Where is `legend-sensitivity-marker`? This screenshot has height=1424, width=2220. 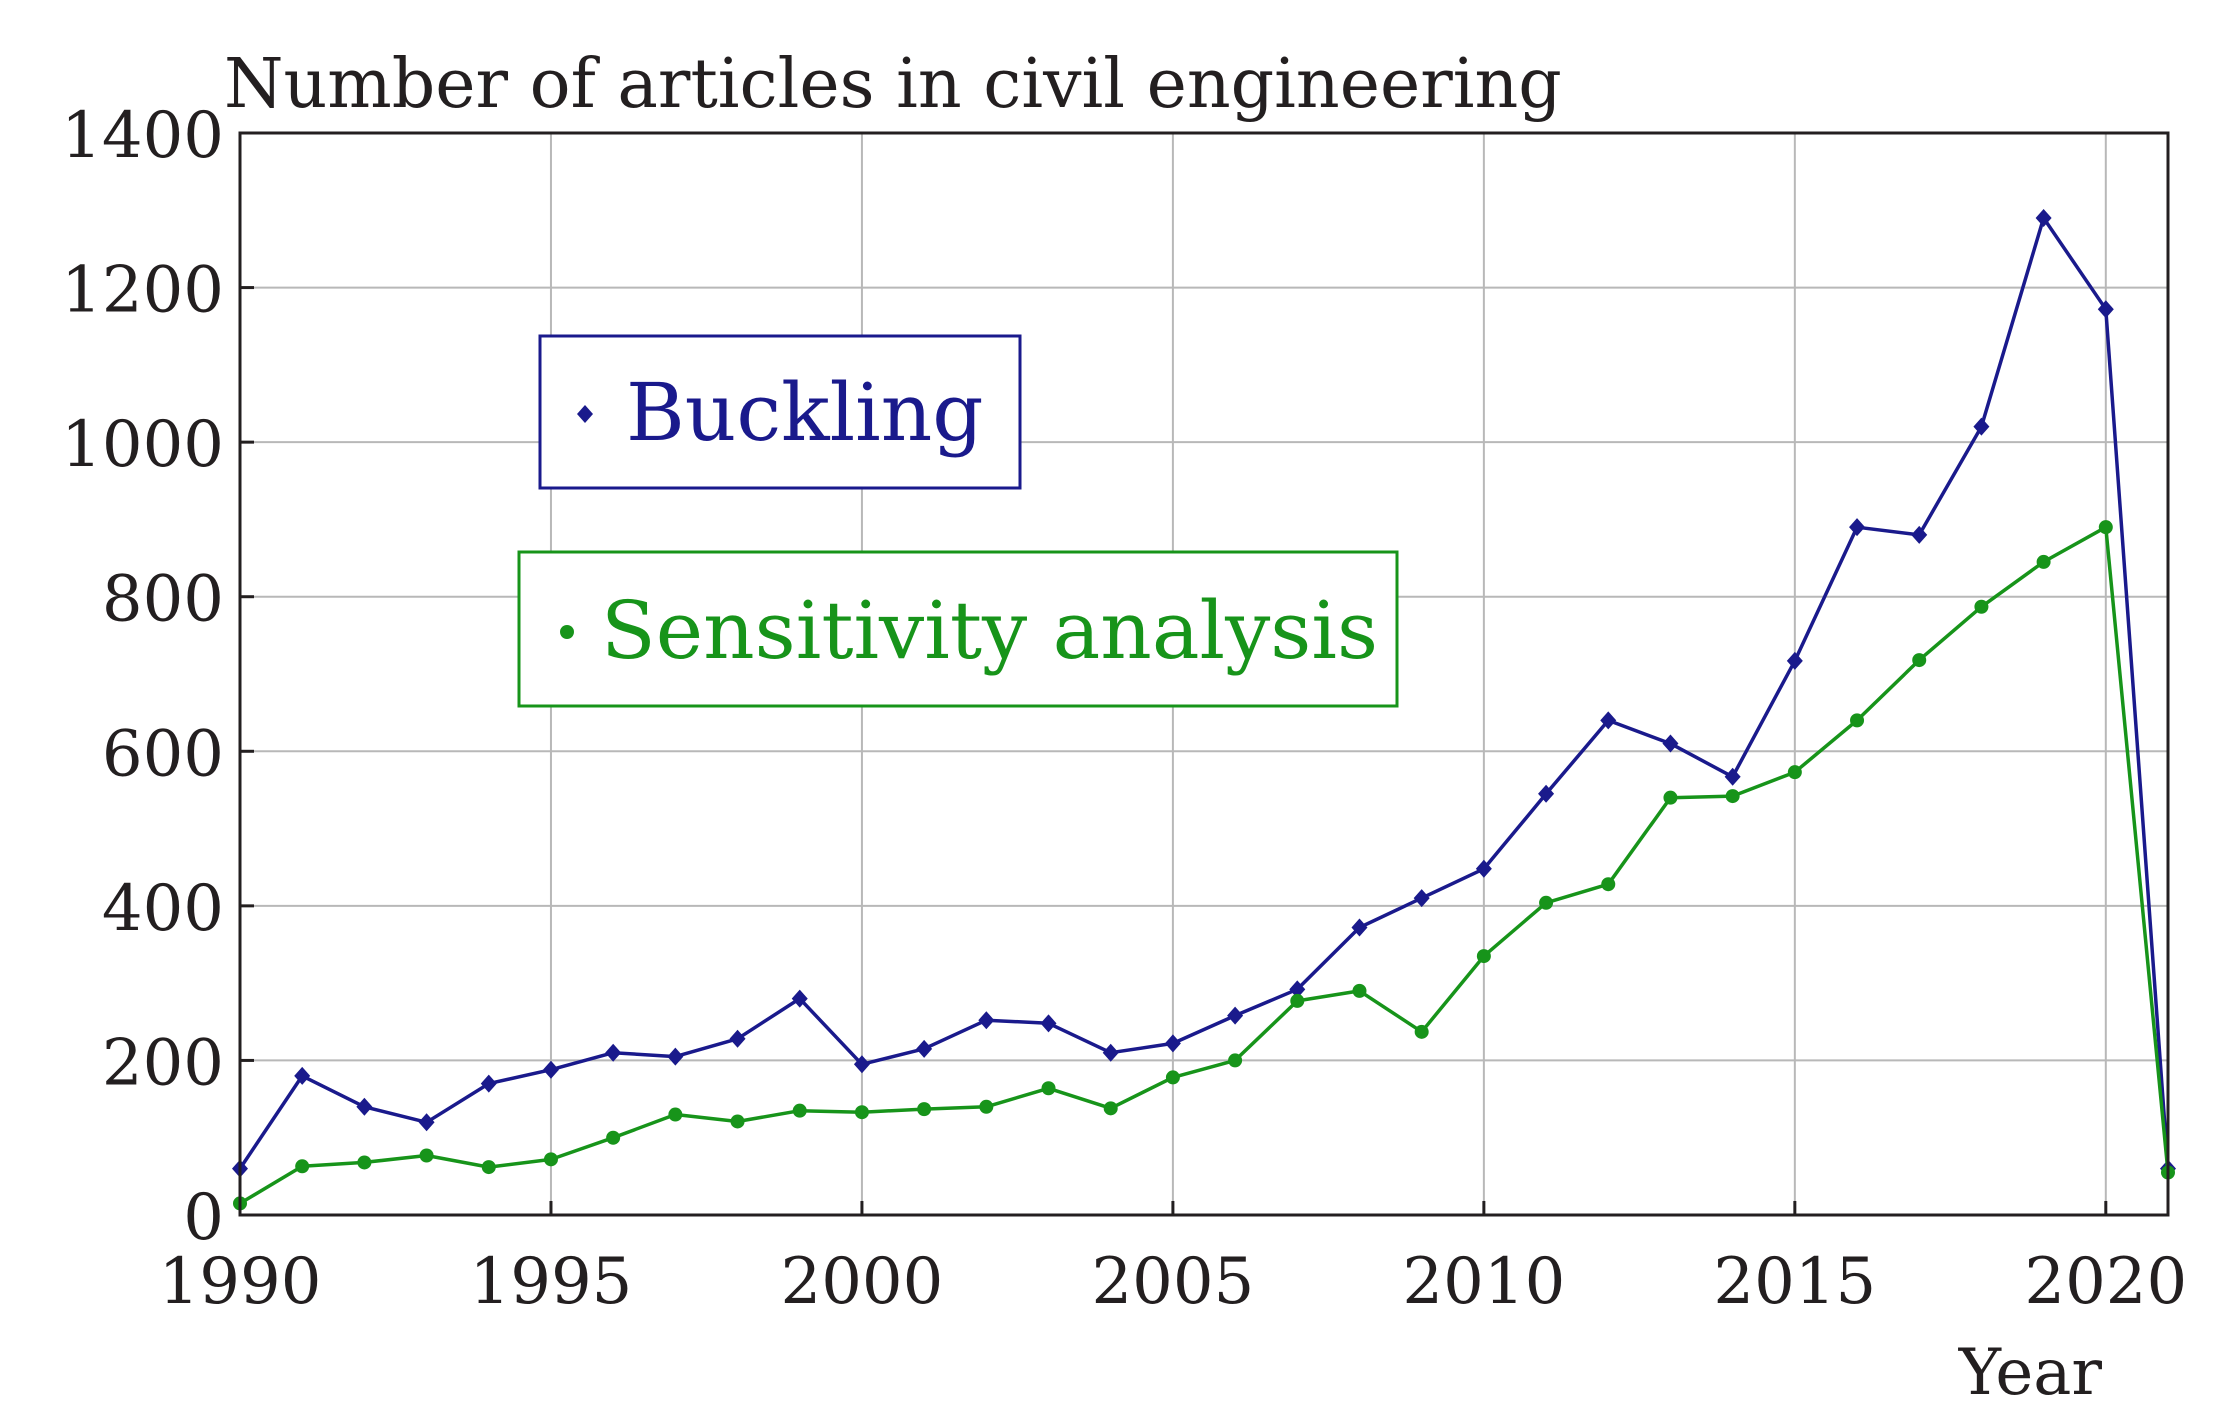 legend-sensitivity-marker is located at coordinates (567, 632).